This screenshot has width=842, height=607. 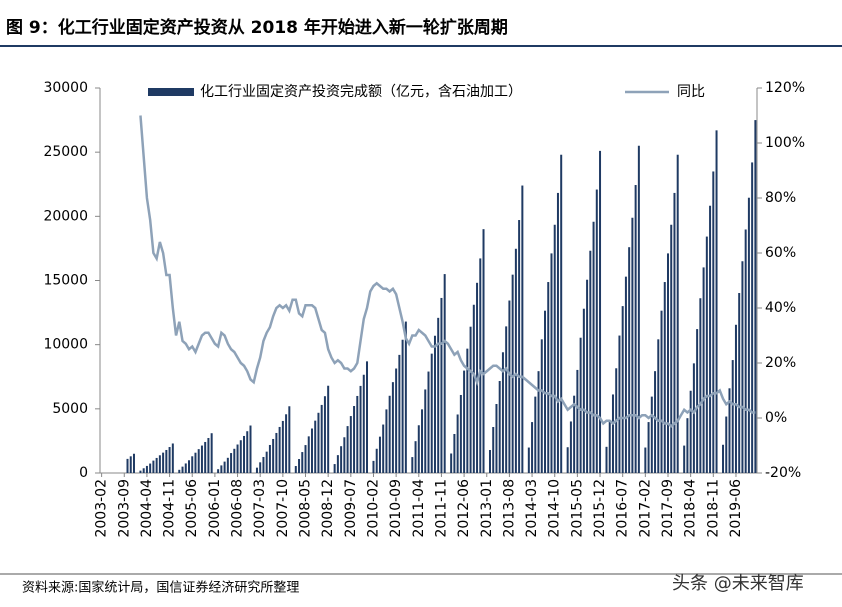 I want to click on y2-tick-label: 40%, so click(x=780, y=308).